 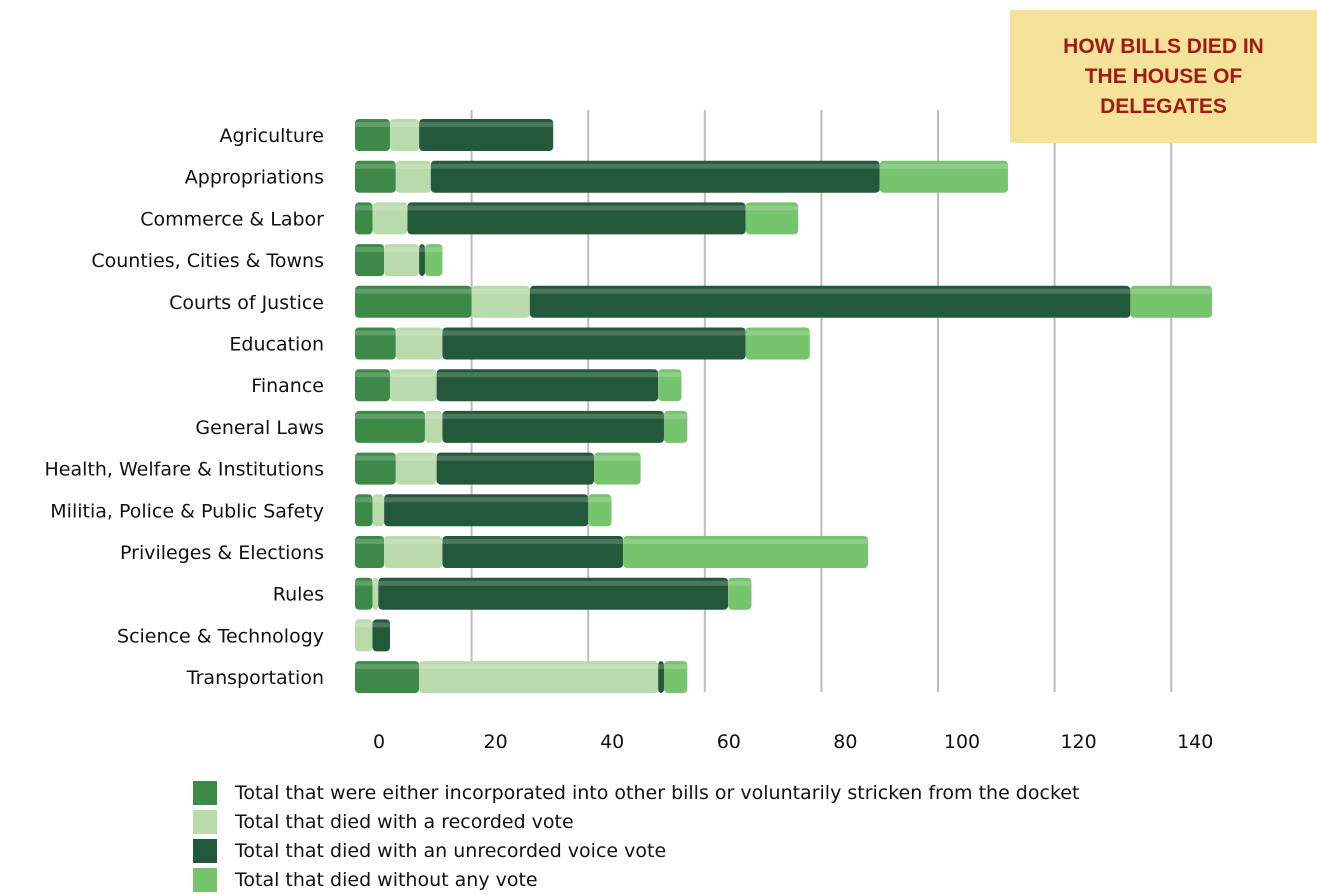 I want to click on title-line-3: DELEGATES, so click(x=1163, y=106).